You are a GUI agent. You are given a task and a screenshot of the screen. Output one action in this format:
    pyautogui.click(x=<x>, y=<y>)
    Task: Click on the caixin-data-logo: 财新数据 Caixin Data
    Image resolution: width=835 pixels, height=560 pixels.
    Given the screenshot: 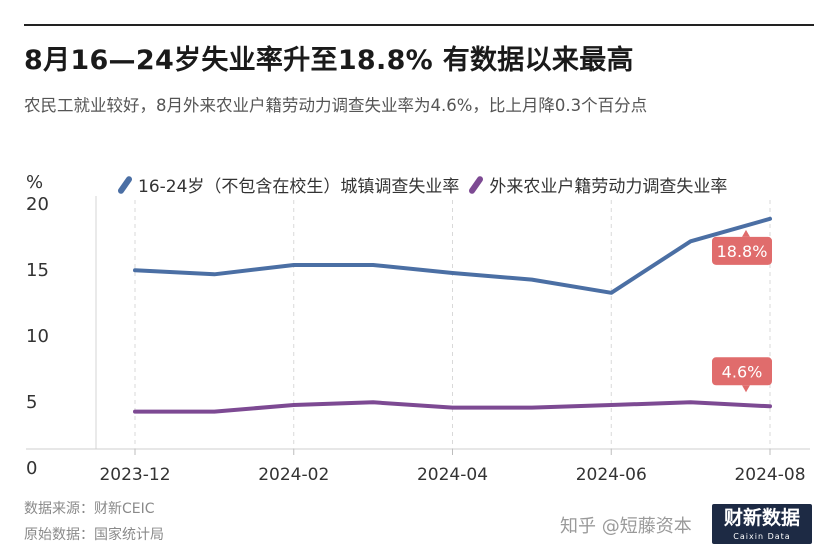 What is the action you would take?
    pyautogui.click(x=762, y=524)
    